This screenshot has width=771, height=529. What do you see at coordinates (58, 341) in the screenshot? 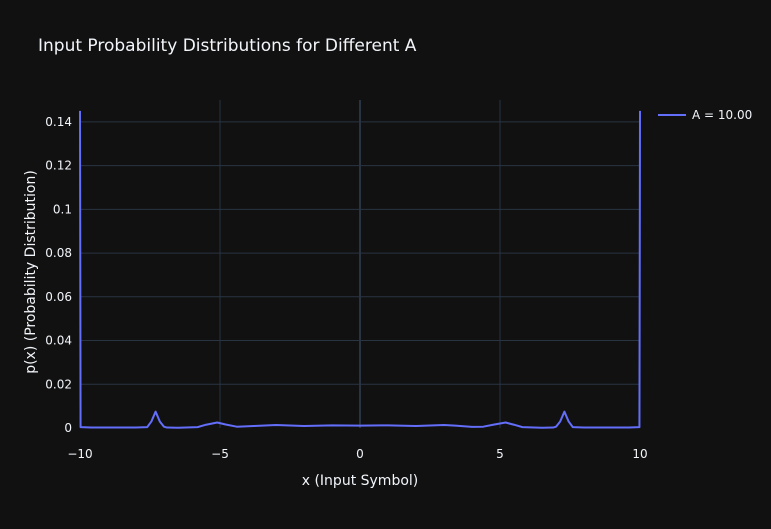
I see `y-tick-label: 0.04` at bounding box center [58, 341].